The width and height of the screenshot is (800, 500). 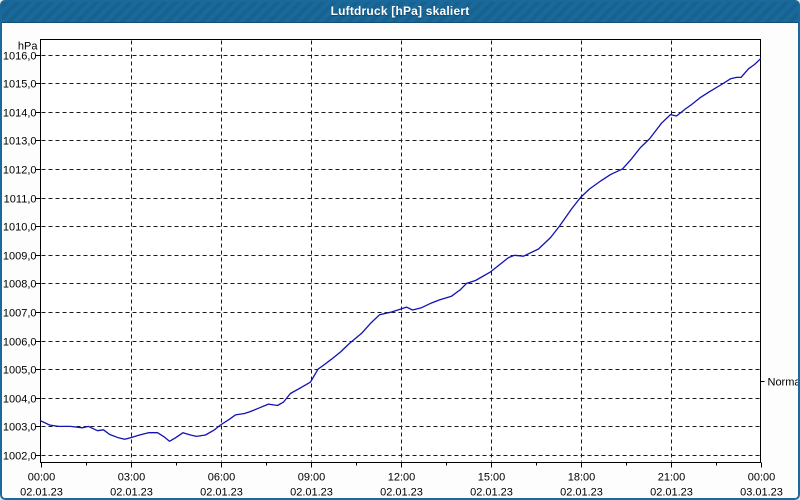 I want to click on normal-marker-label: Normal, so click(x=784, y=383).